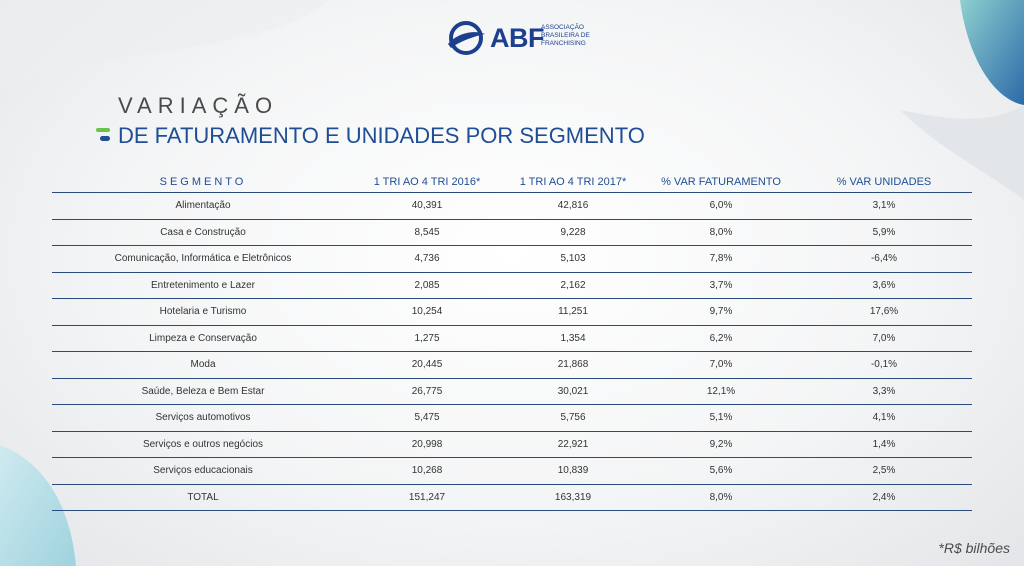  I want to click on cell-segment: Limpeza e Conservação, so click(203, 338).